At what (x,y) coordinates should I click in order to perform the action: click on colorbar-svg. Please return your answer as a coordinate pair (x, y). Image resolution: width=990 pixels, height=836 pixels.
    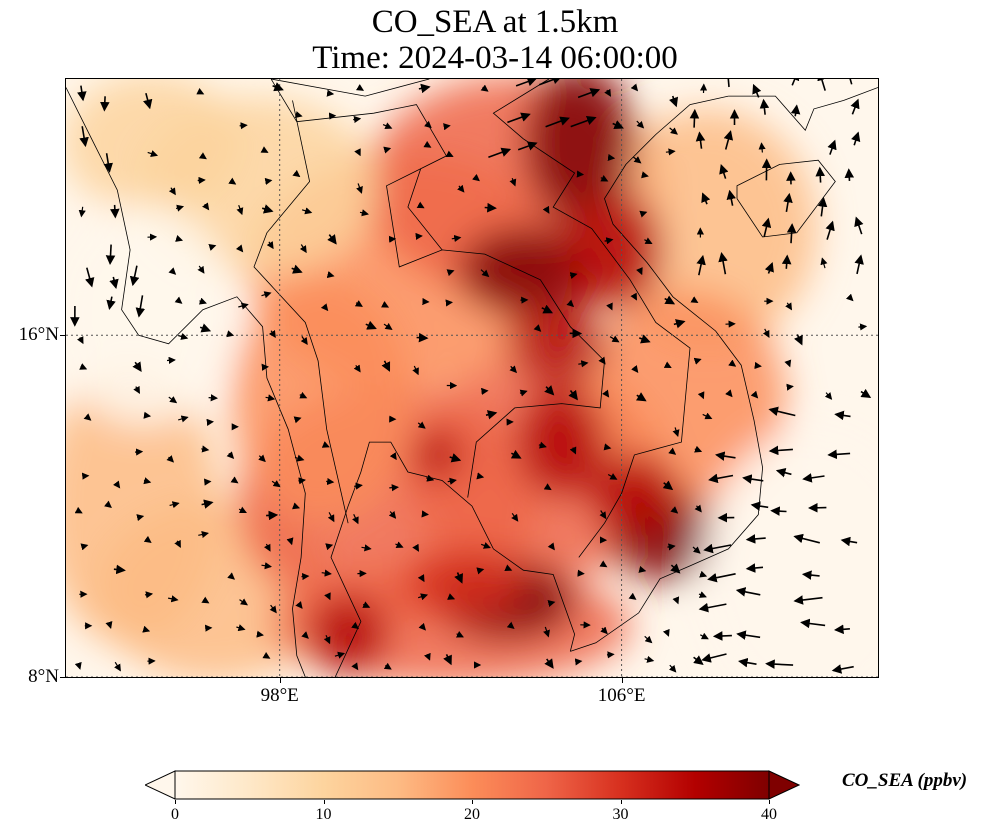
    Looking at the image, I should click on (472, 785).